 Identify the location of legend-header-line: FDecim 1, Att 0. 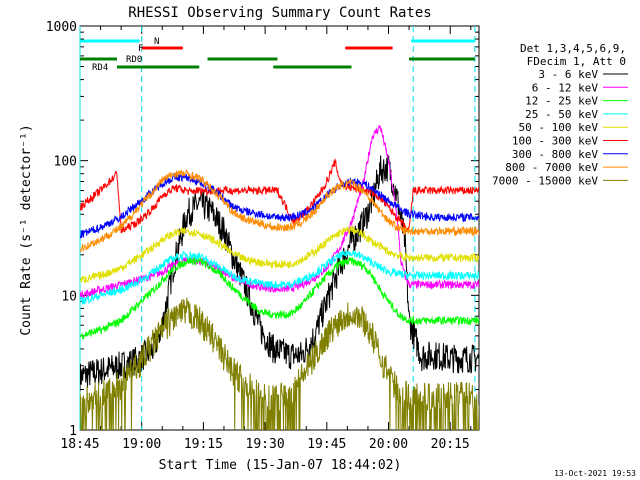
(576, 61).